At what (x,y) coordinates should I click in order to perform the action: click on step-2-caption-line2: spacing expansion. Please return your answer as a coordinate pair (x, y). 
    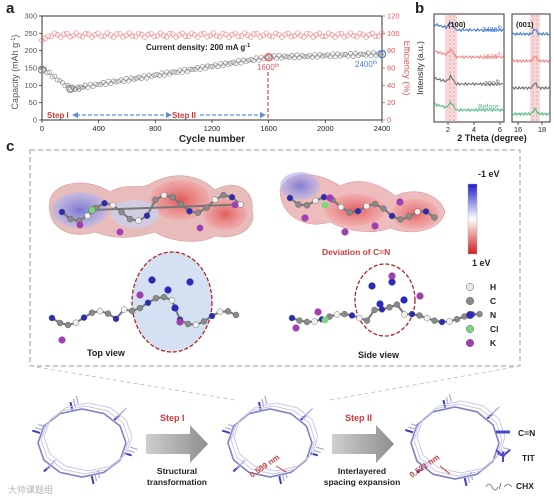
    Looking at the image, I should click on (362, 482).